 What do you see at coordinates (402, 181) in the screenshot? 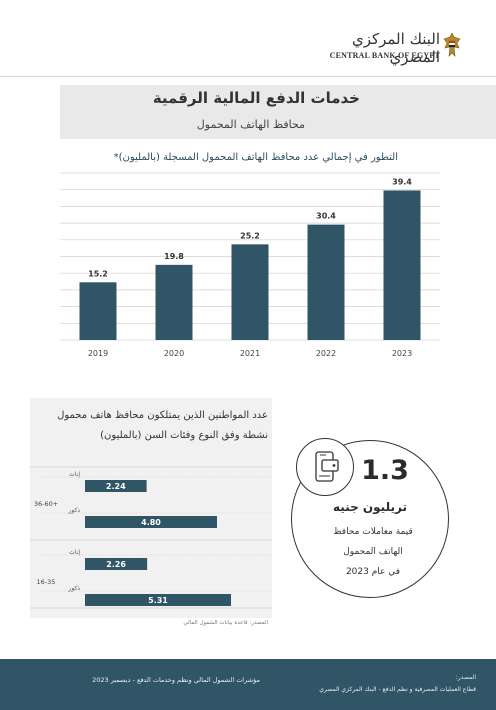
I see `bar-value-label: 39.4` at bounding box center [402, 181].